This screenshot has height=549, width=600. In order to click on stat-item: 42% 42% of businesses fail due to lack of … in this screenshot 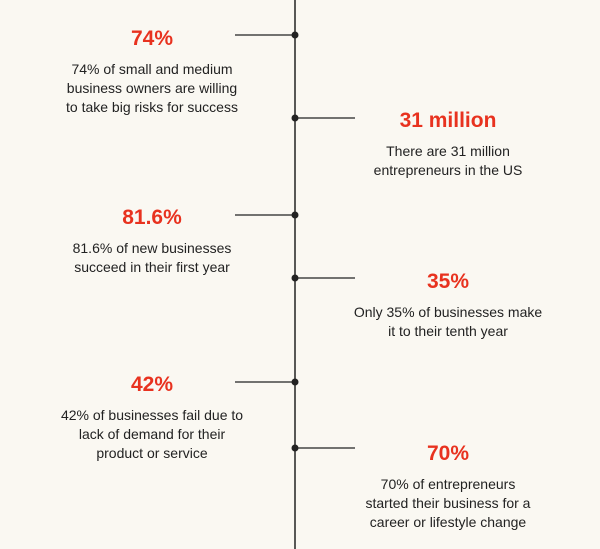, I will do `click(152, 417)`.